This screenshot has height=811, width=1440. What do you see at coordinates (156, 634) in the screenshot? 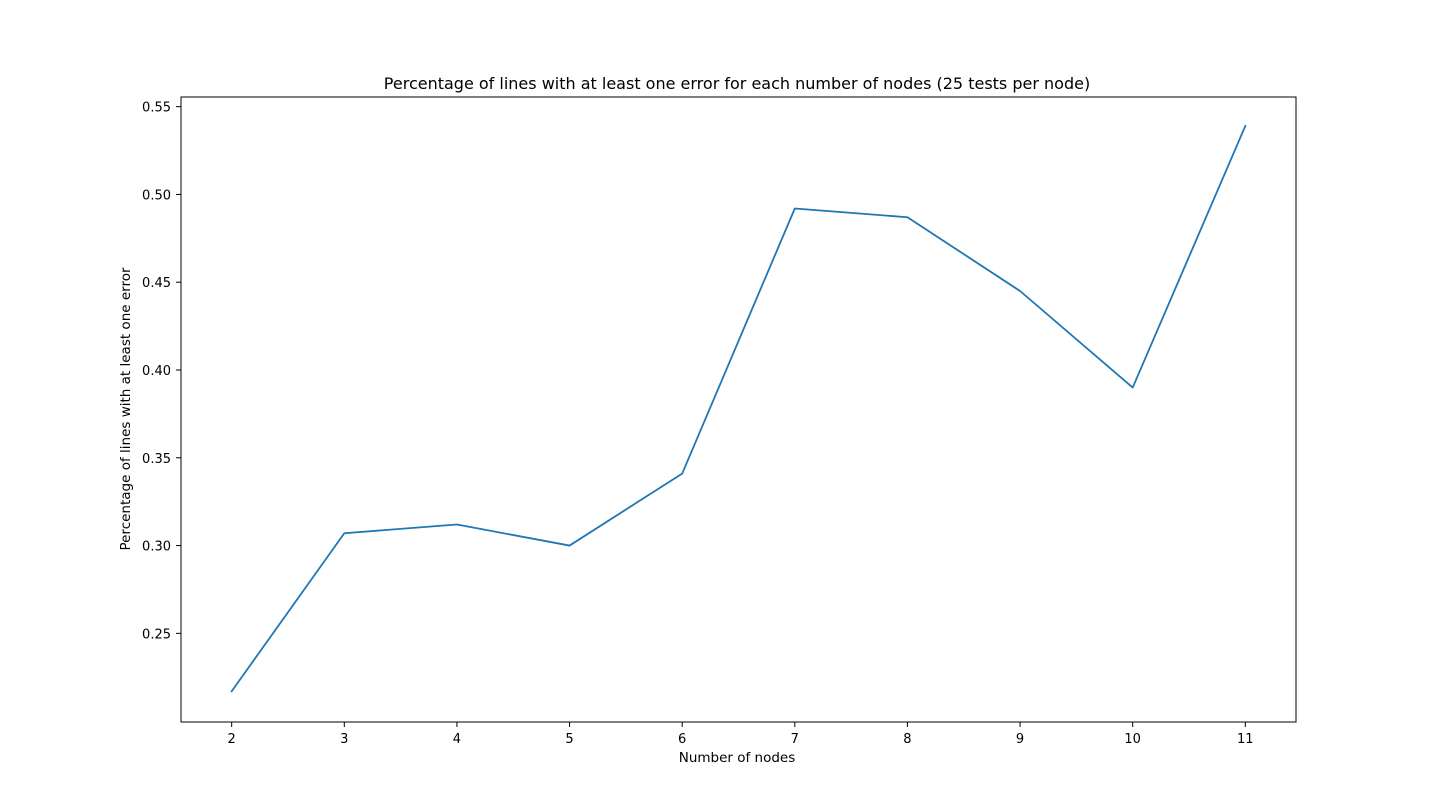
I see `y-tick-label: 0.25` at bounding box center [156, 634].